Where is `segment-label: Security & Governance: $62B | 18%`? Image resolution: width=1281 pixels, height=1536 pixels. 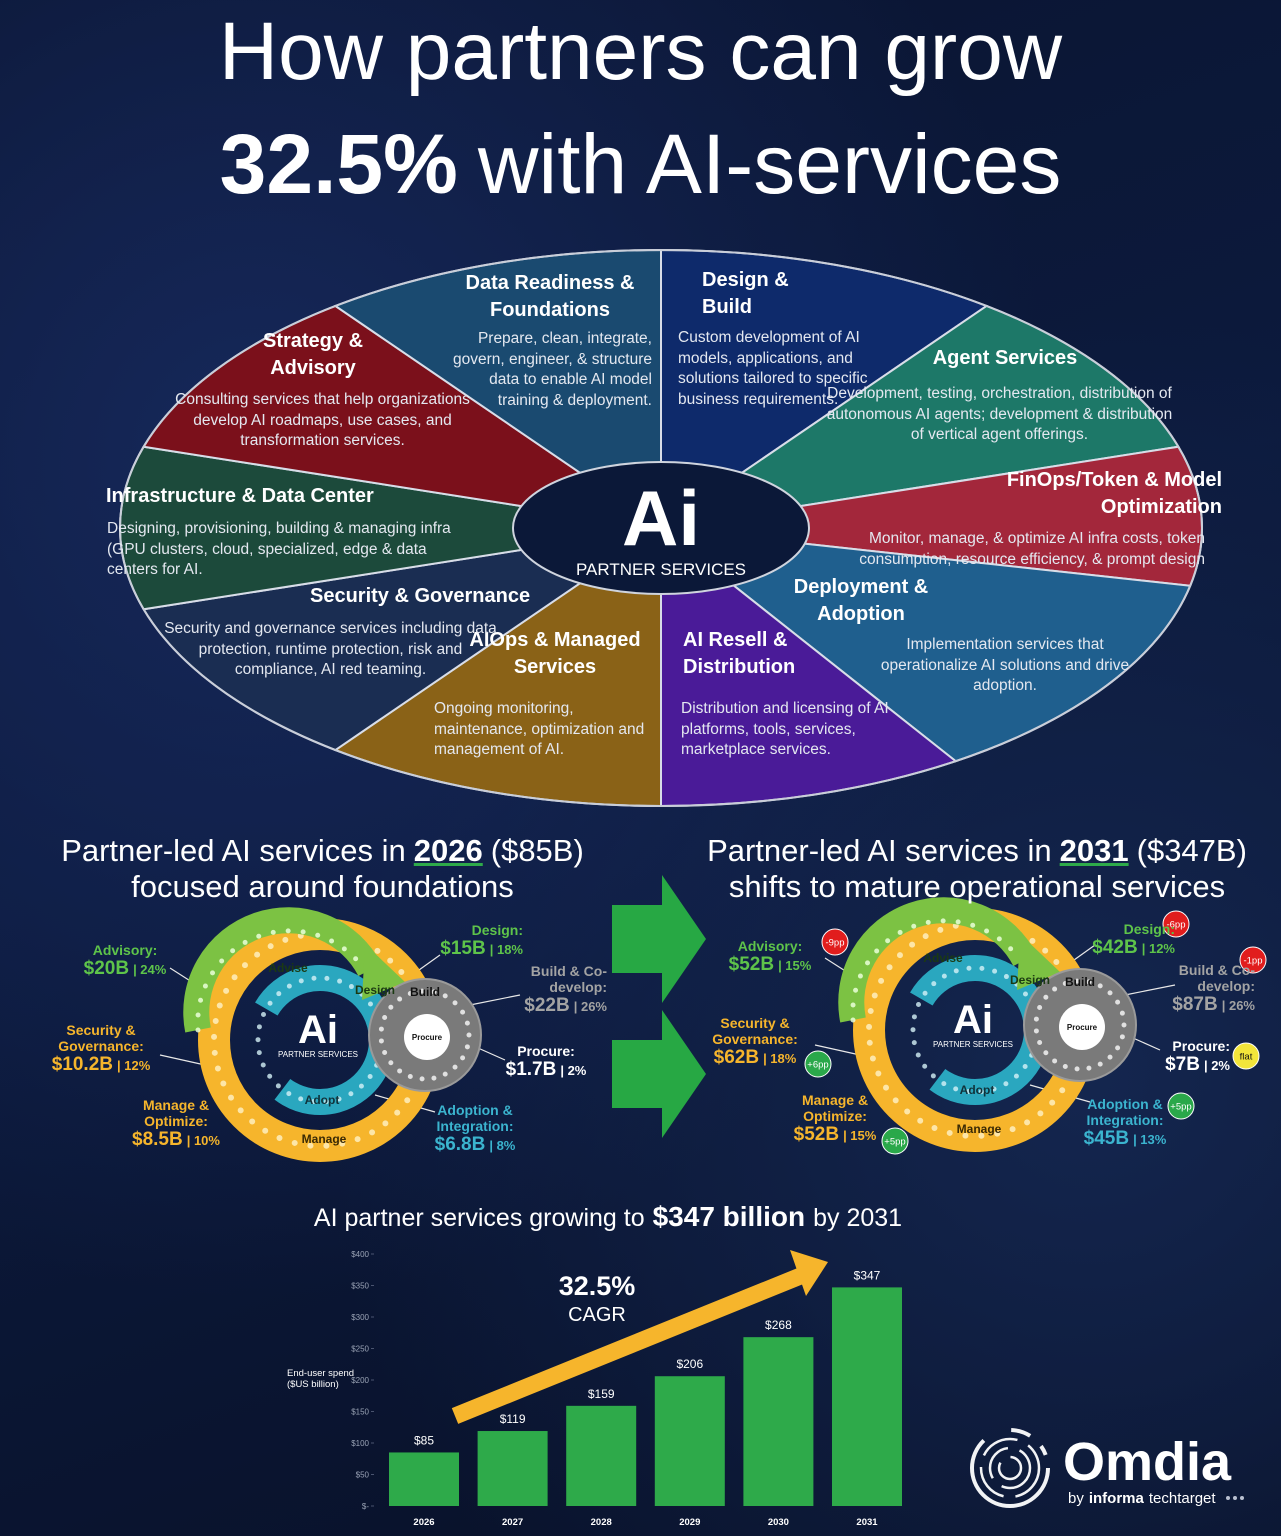 segment-label: Security & Governance: $62B | 18% is located at coordinates (755, 1042).